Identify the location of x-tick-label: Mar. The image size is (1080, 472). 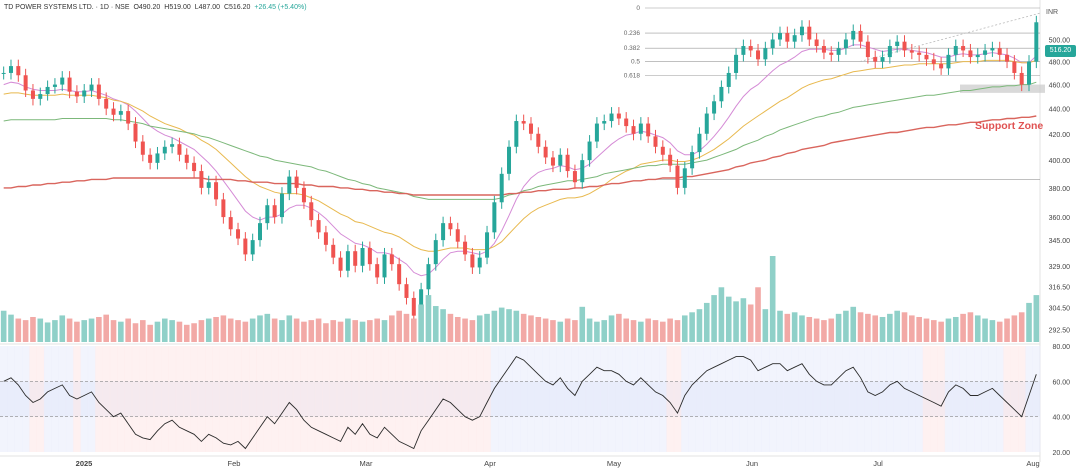
(366, 463).